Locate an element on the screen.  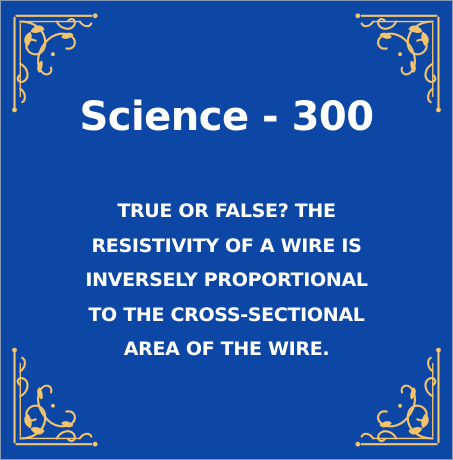
question-line: TRUE OR FALSE? THE is located at coordinates (226, 211).